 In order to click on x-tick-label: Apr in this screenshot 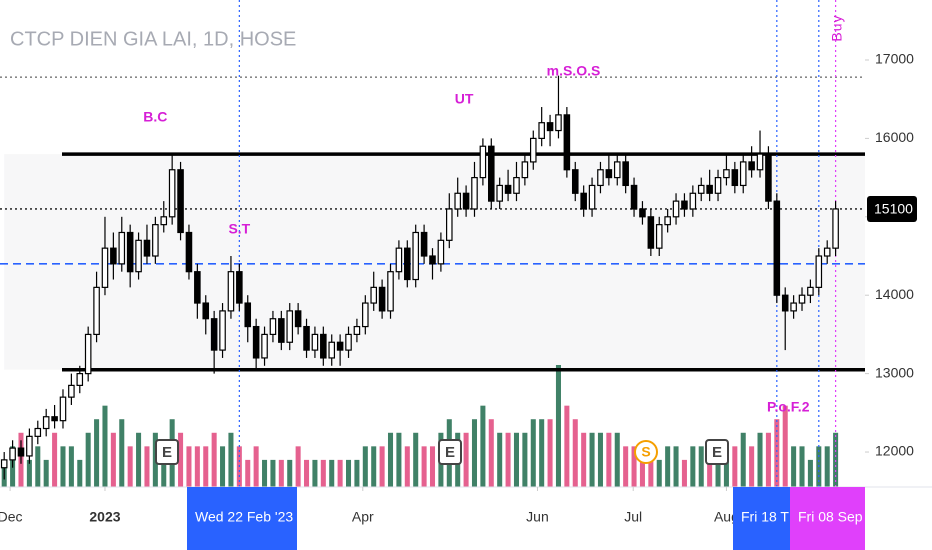, I will do `click(363, 517)`.